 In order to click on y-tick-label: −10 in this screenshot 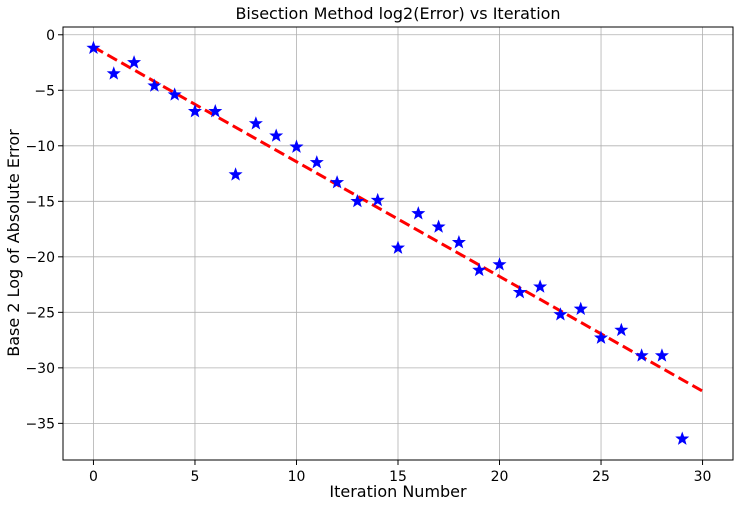, I will do `click(40, 147)`.